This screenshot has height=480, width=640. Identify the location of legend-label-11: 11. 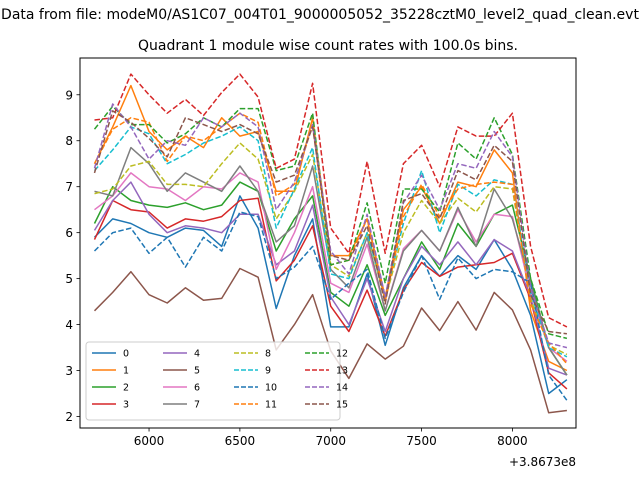
(271, 405).